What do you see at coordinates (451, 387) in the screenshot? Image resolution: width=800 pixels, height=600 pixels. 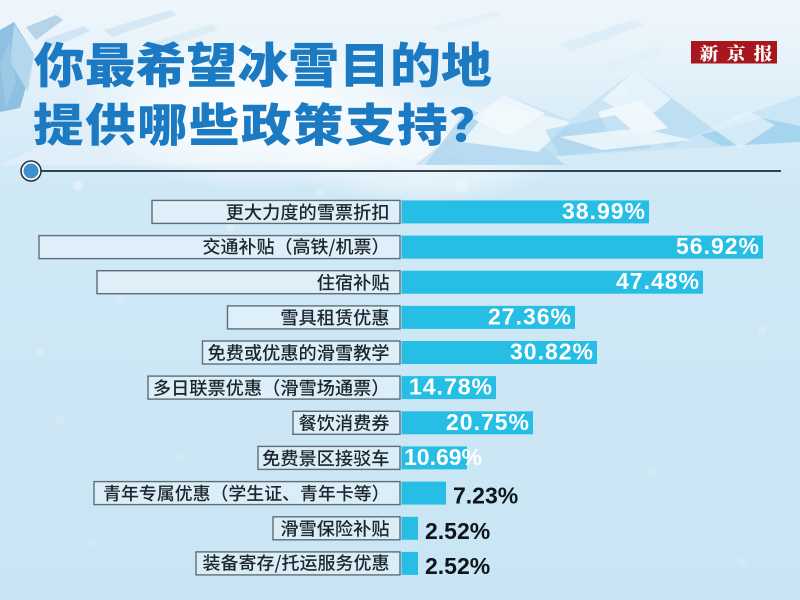 I see `svg-text: 14.78%` at bounding box center [451, 387].